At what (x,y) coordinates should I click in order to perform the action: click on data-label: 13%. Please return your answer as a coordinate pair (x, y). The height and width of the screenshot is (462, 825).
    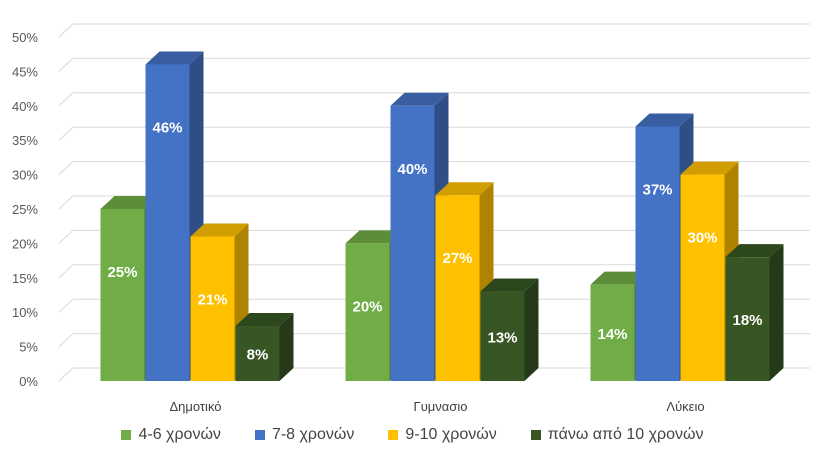
    Looking at the image, I should click on (502, 337).